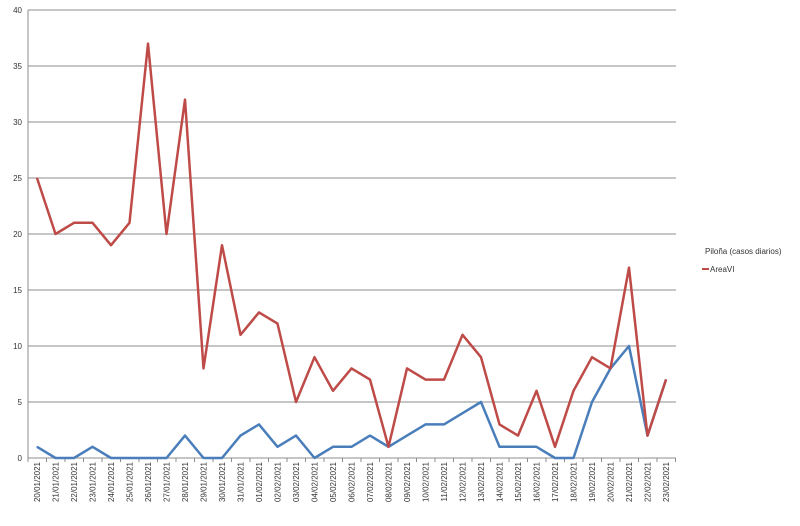 Image resolution: width=800 pixels, height=526 pixels. What do you see at coordinates (555, 481) in the screenshot?
I see `x-tick-label: 17/02/2021` at bounding box center [555, 481].